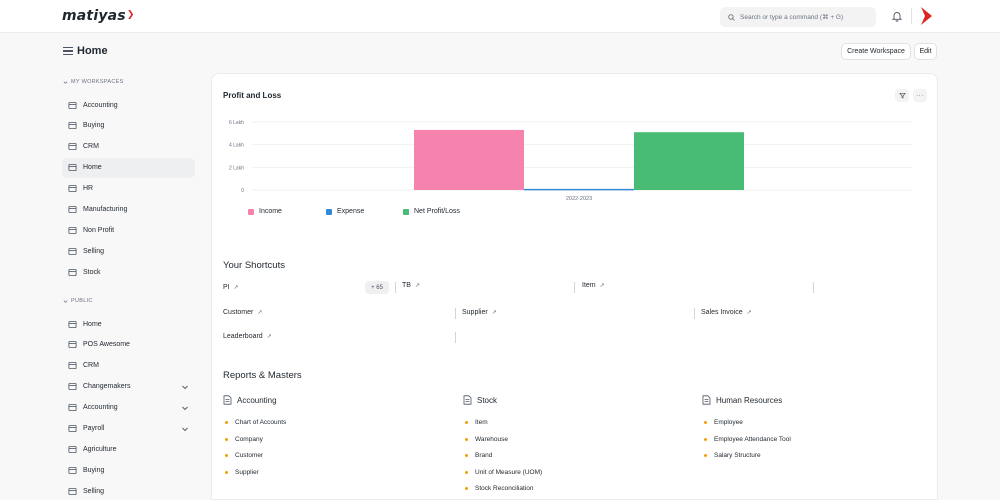 The image size is (1000, 500). I want to click on search-bar: Search or type a command (⌘ + G), so click(798, 17).